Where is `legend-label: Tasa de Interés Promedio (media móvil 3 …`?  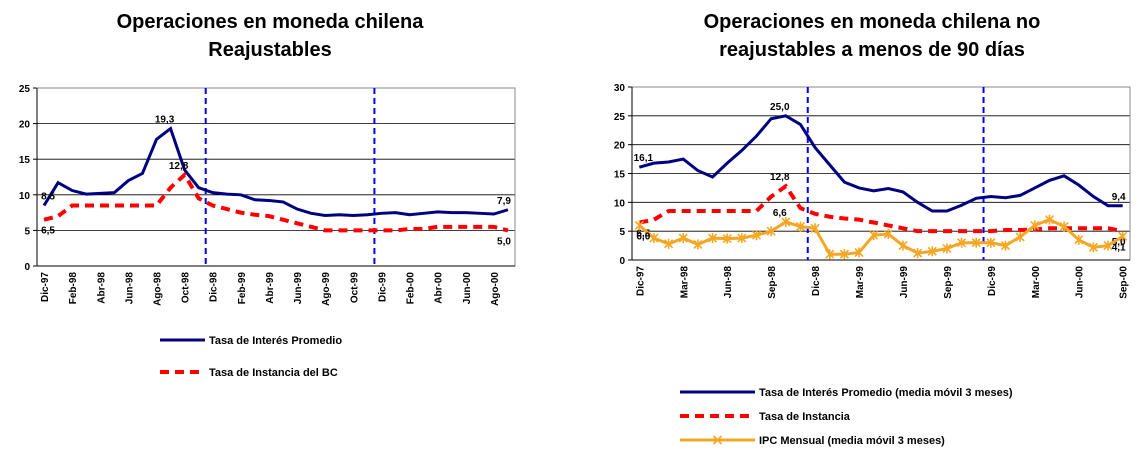
legend-label: Tasa de Interés Promedio (media móvil 3 … is located at coordinates (886, 393).